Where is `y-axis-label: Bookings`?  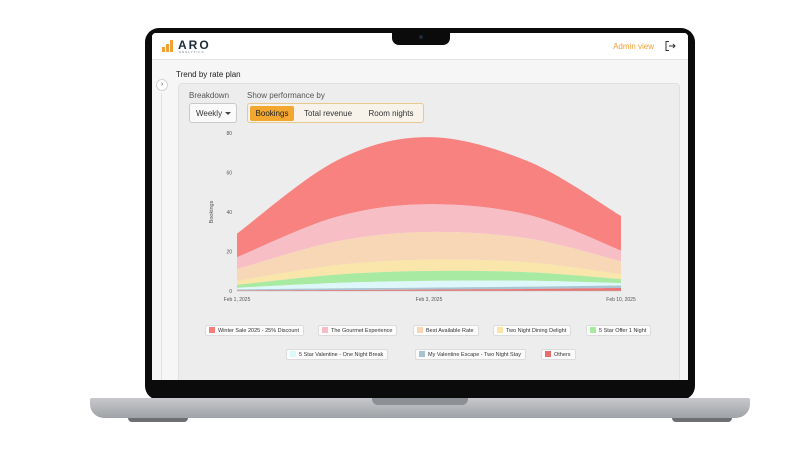 y-axis-label: Bookings is located at coordinates (212, 211).